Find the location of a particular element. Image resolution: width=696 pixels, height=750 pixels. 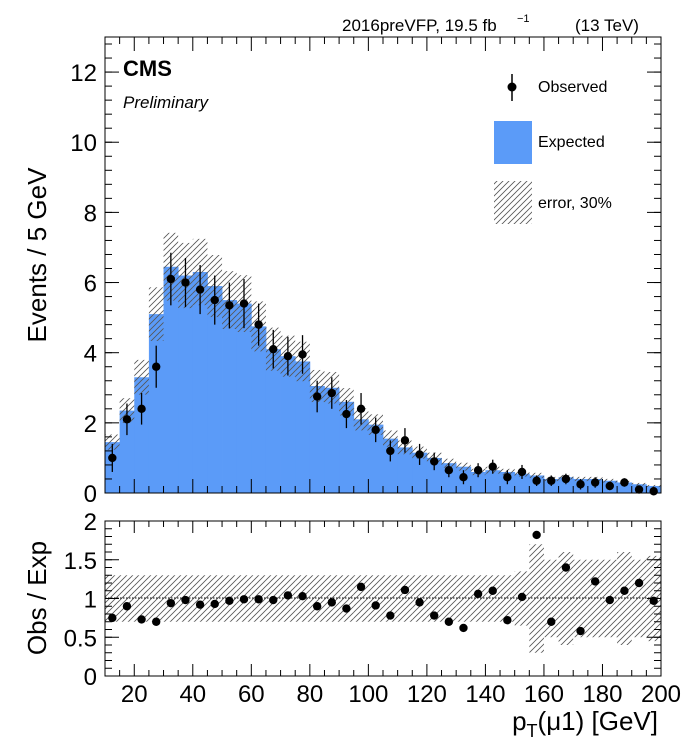

ratio-y-tick-label: 1 is located at coordinates (90, 600).